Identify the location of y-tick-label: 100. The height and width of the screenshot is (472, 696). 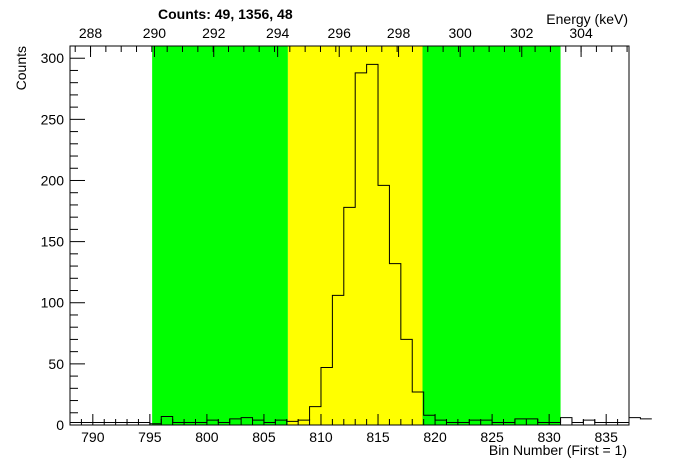
(53, 303).